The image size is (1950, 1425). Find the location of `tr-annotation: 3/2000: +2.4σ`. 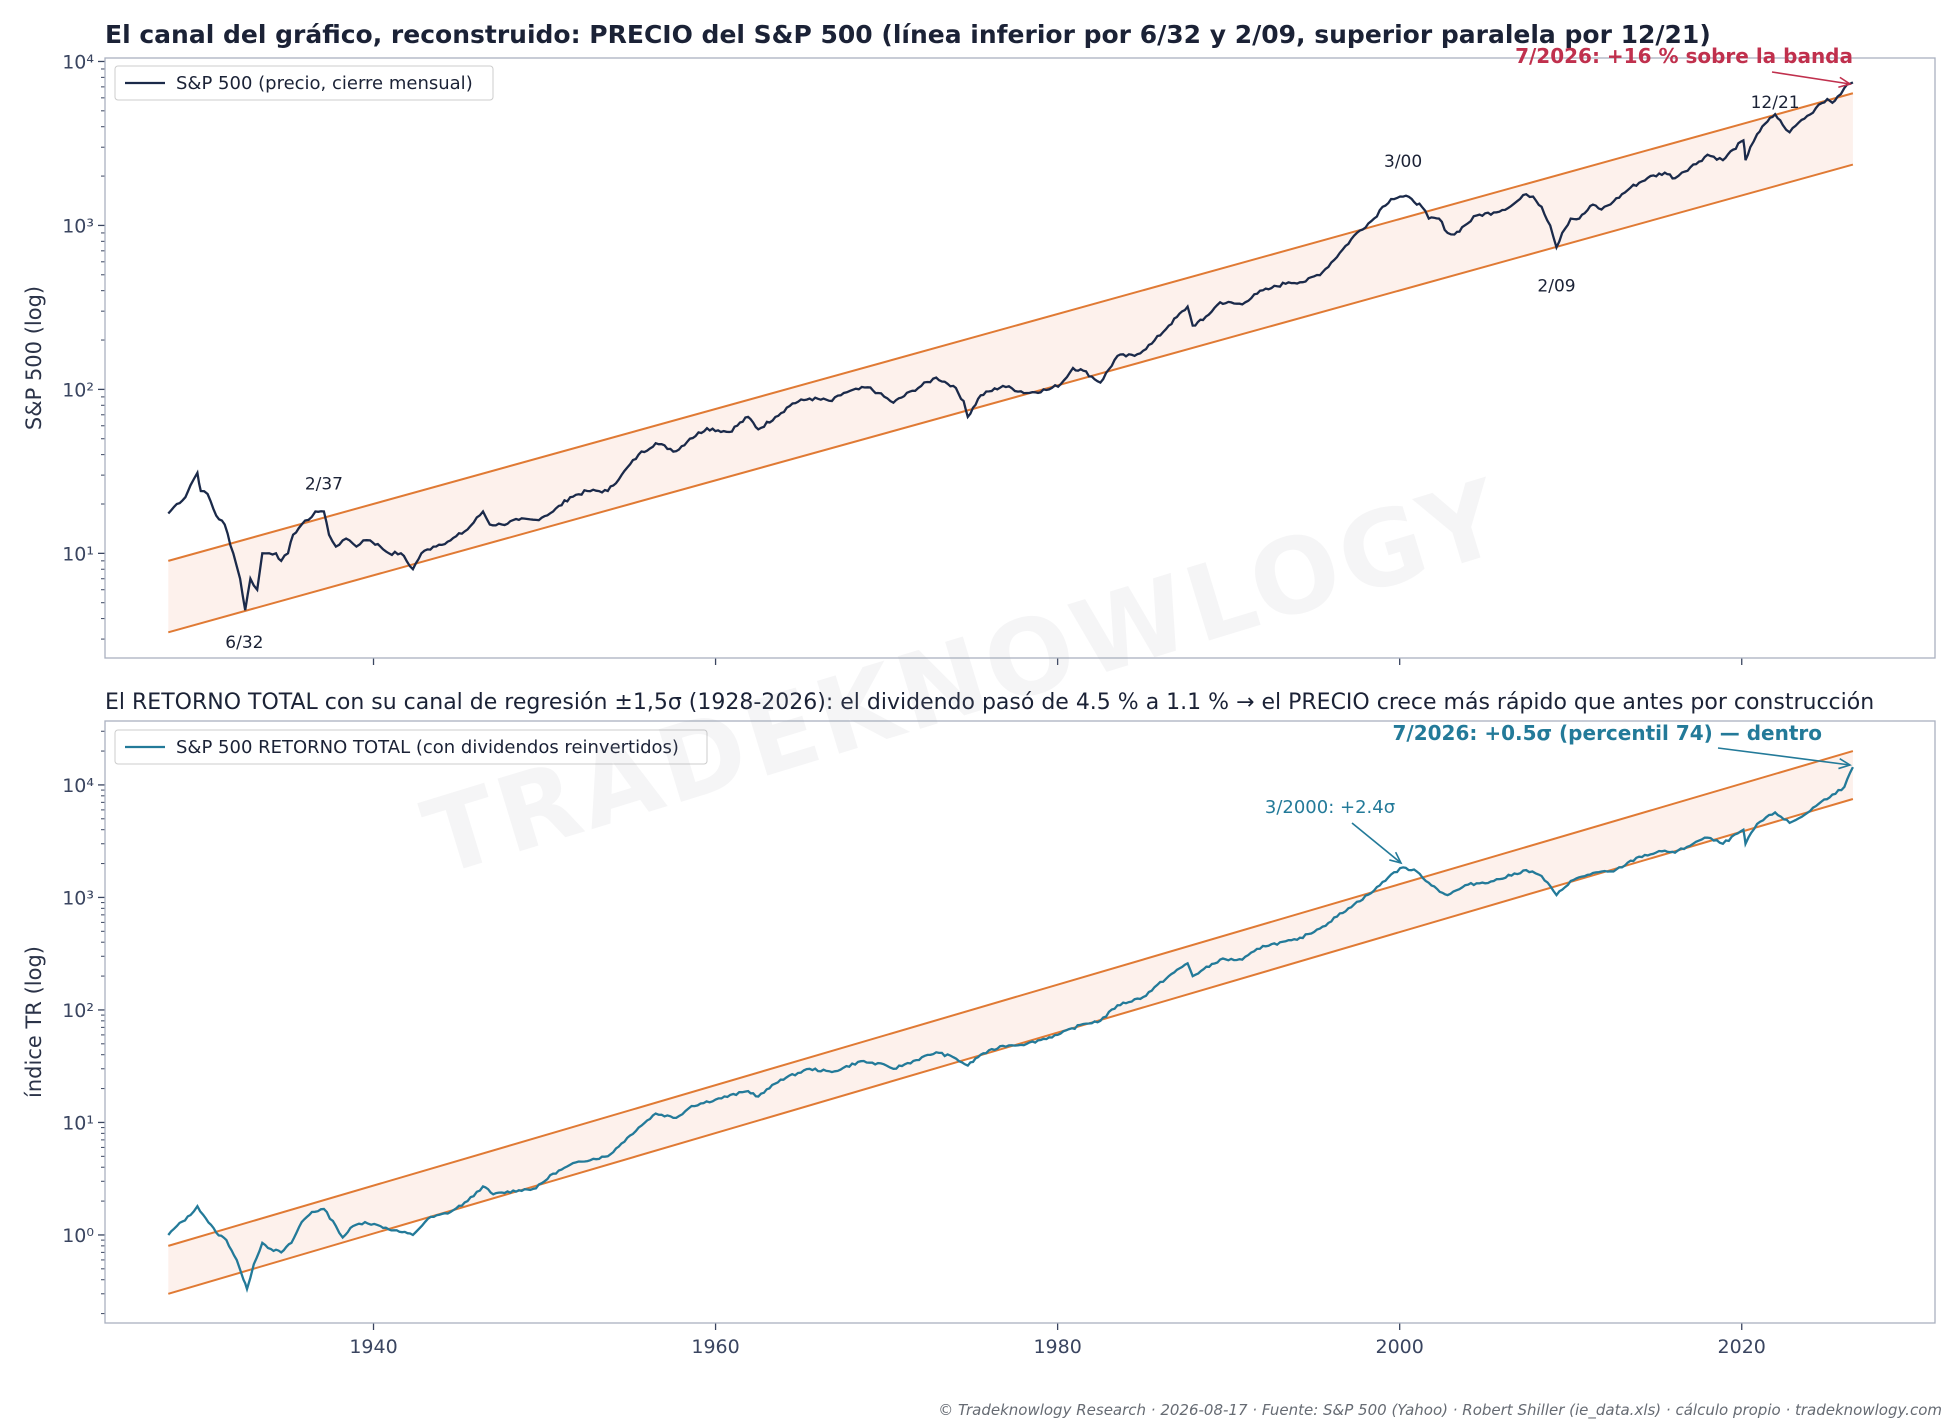

tr-annotation: 3/2000: +2.4σ is located at coordinates (1330, 807).